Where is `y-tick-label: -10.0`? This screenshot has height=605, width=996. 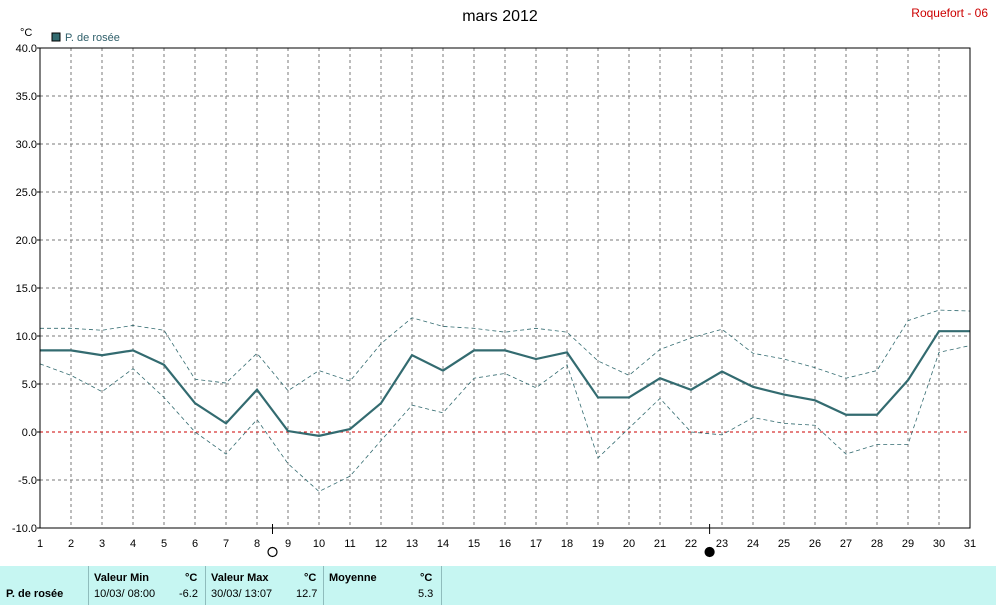 y-tick-label: -10.0 is located at coordinates (24, 529).